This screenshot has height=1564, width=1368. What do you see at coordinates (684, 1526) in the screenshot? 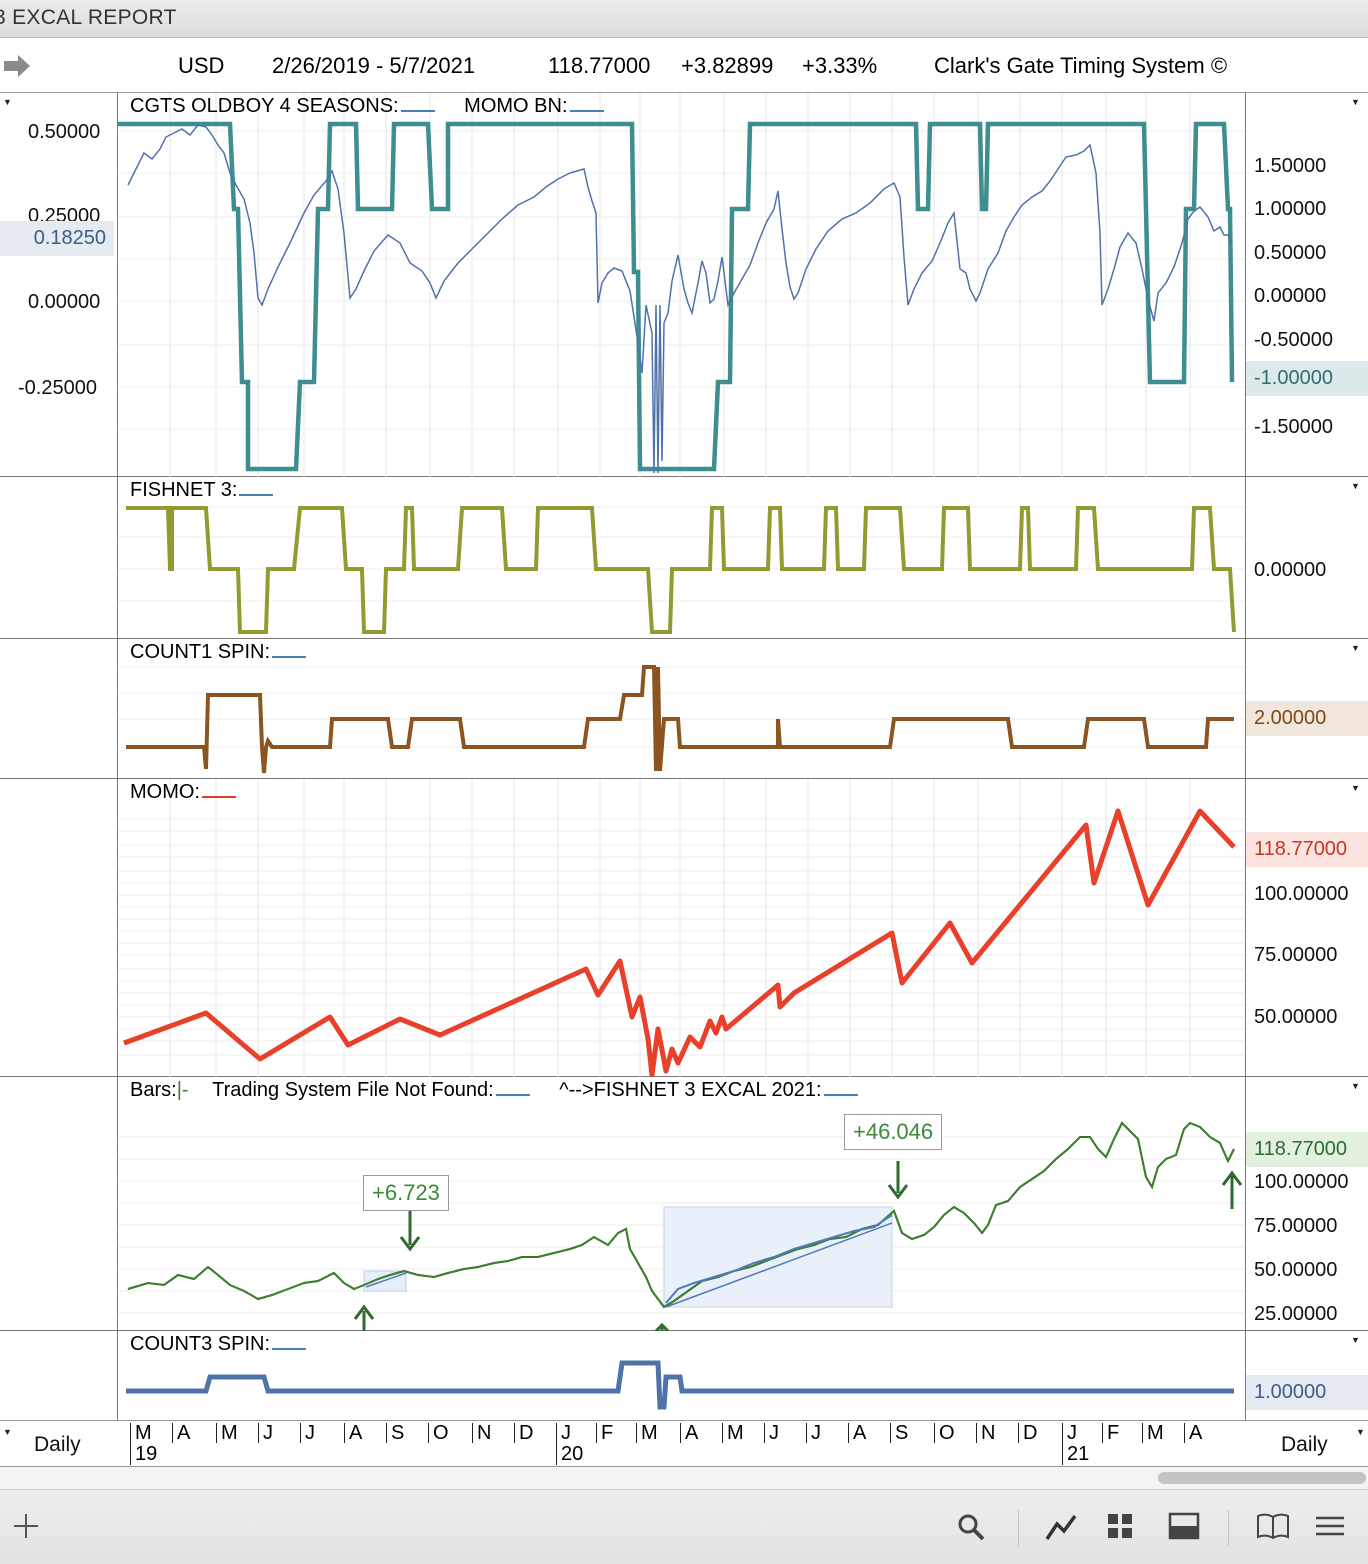
I see `bottom-toolbar` at bounding box center [684, 1526].